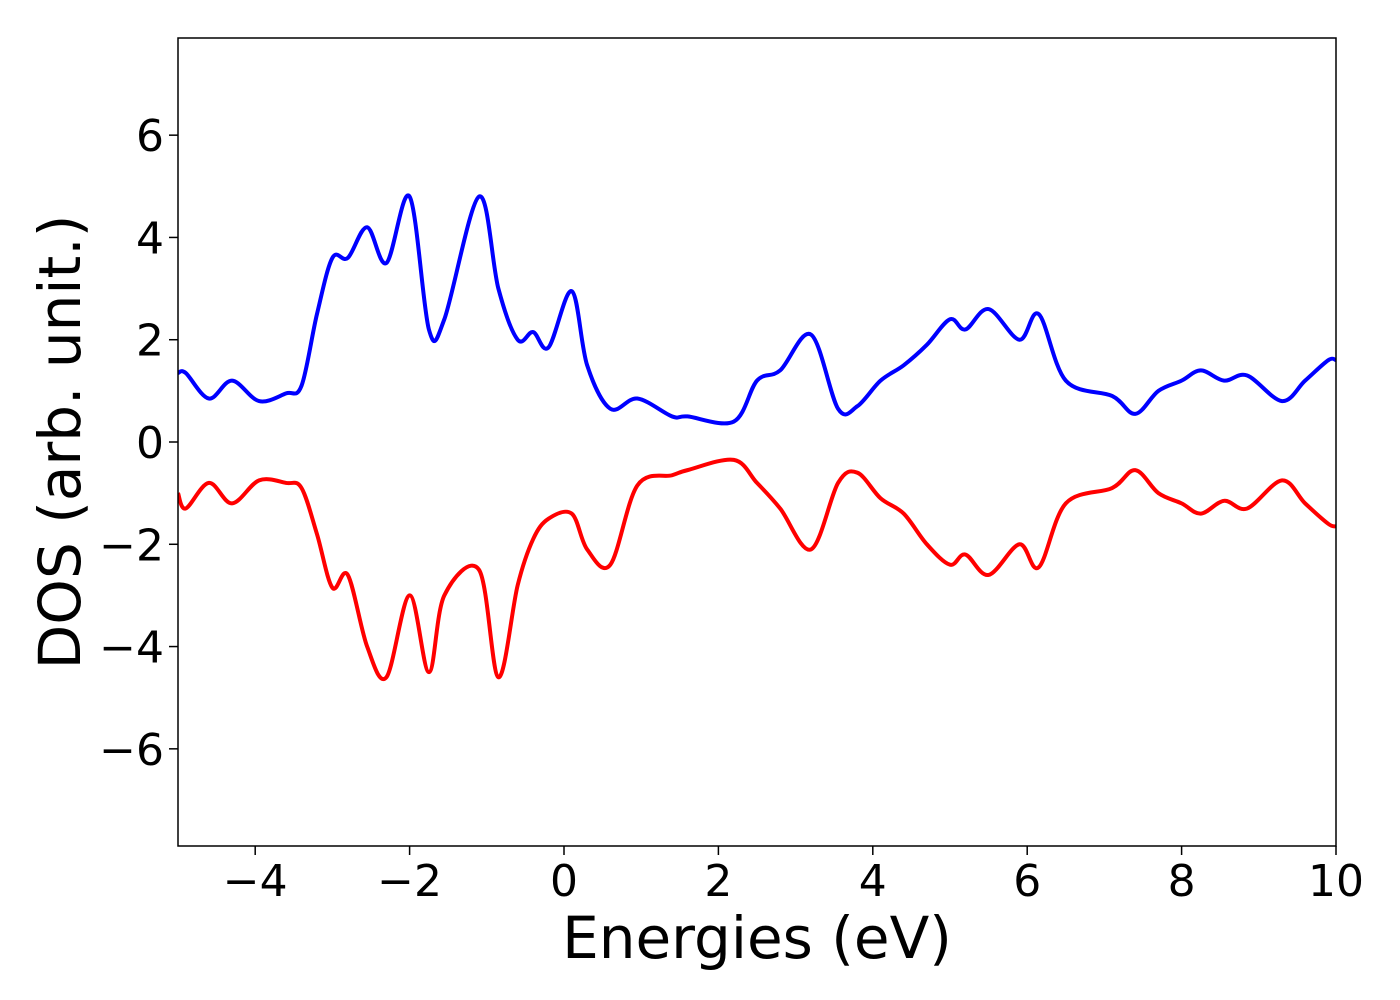 The image size is (1400, 1000). Describe the element at coordinates (718, 881) in the screenshot. I see `x-tick-label: 2` at that location.